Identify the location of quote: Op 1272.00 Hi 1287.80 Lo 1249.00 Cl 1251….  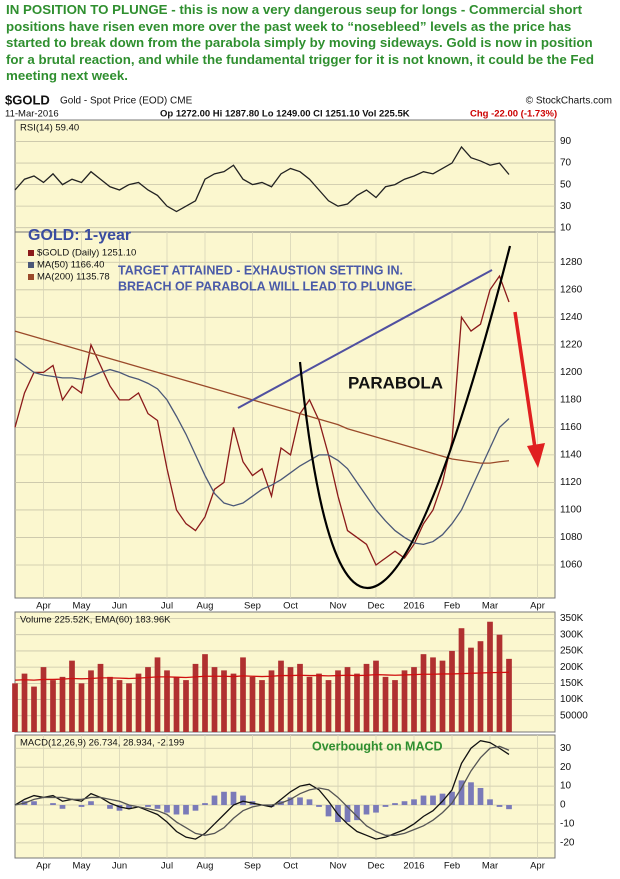
(285, 114).